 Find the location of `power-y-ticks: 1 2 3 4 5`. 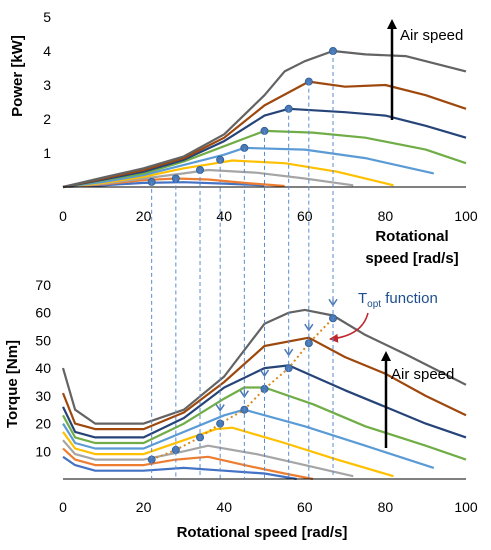

power-y-ticks: 1 2 3 4 5 is located at coordinates (47, 85).